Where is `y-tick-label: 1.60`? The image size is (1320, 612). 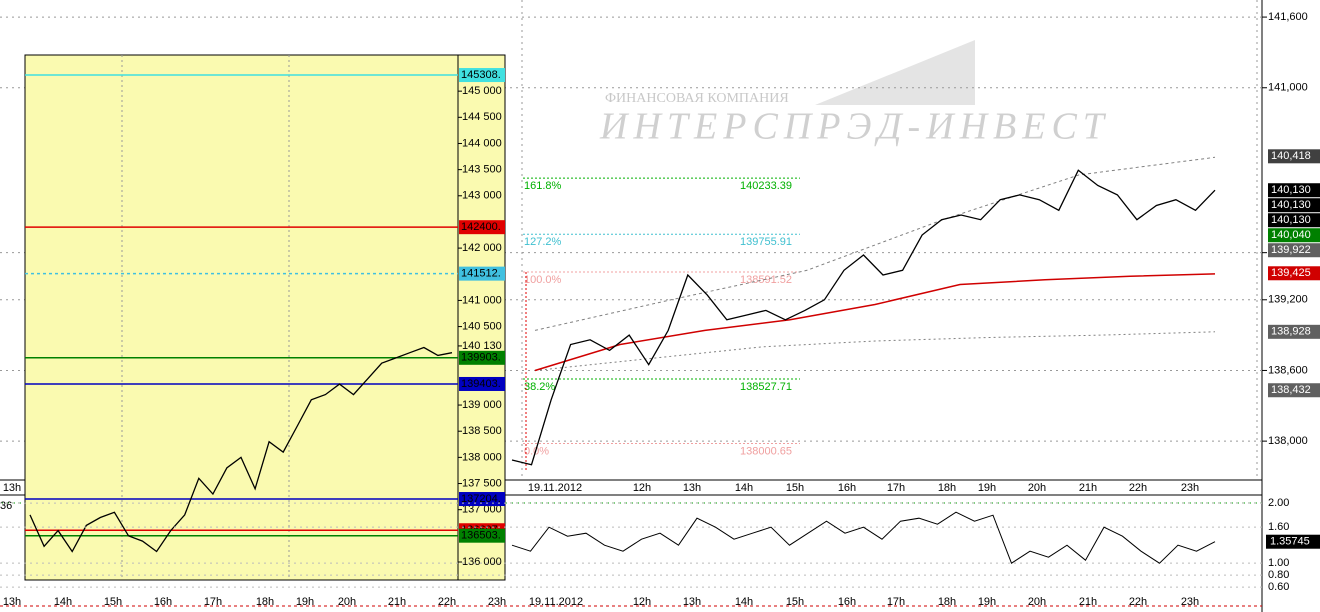
y-tick-label: 1.60 is located at coordinates (1278, 527).